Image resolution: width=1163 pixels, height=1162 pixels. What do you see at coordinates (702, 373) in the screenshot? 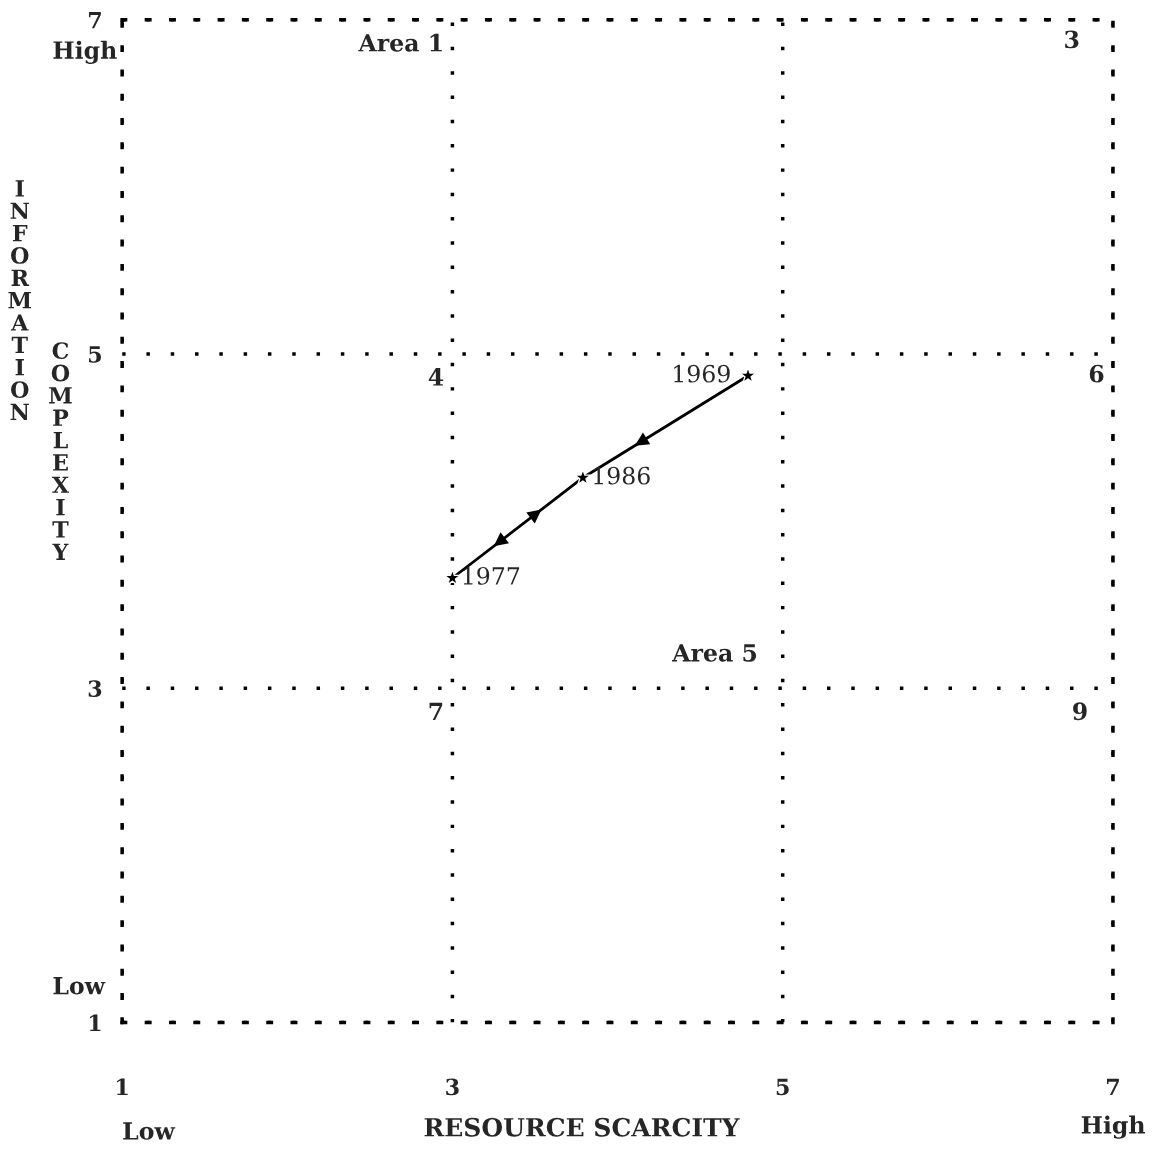
I see `annotation: 1969` at bounding box center [702, 373].